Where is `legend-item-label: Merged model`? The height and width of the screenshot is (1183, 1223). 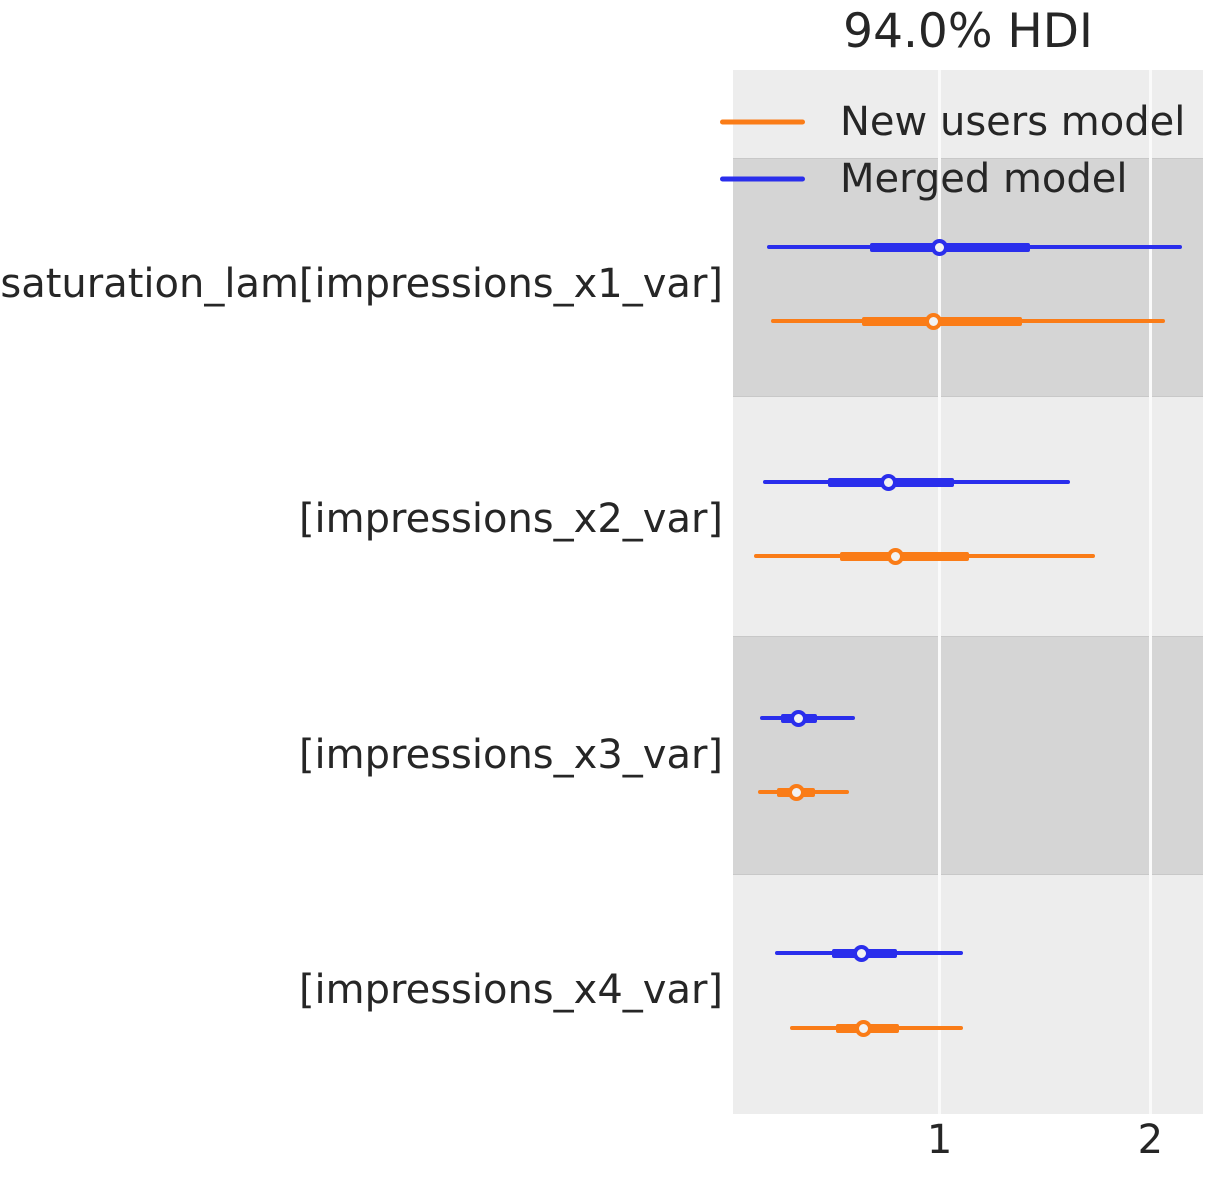
legend-item-label: Merged model is located at coordinates (984, 179).